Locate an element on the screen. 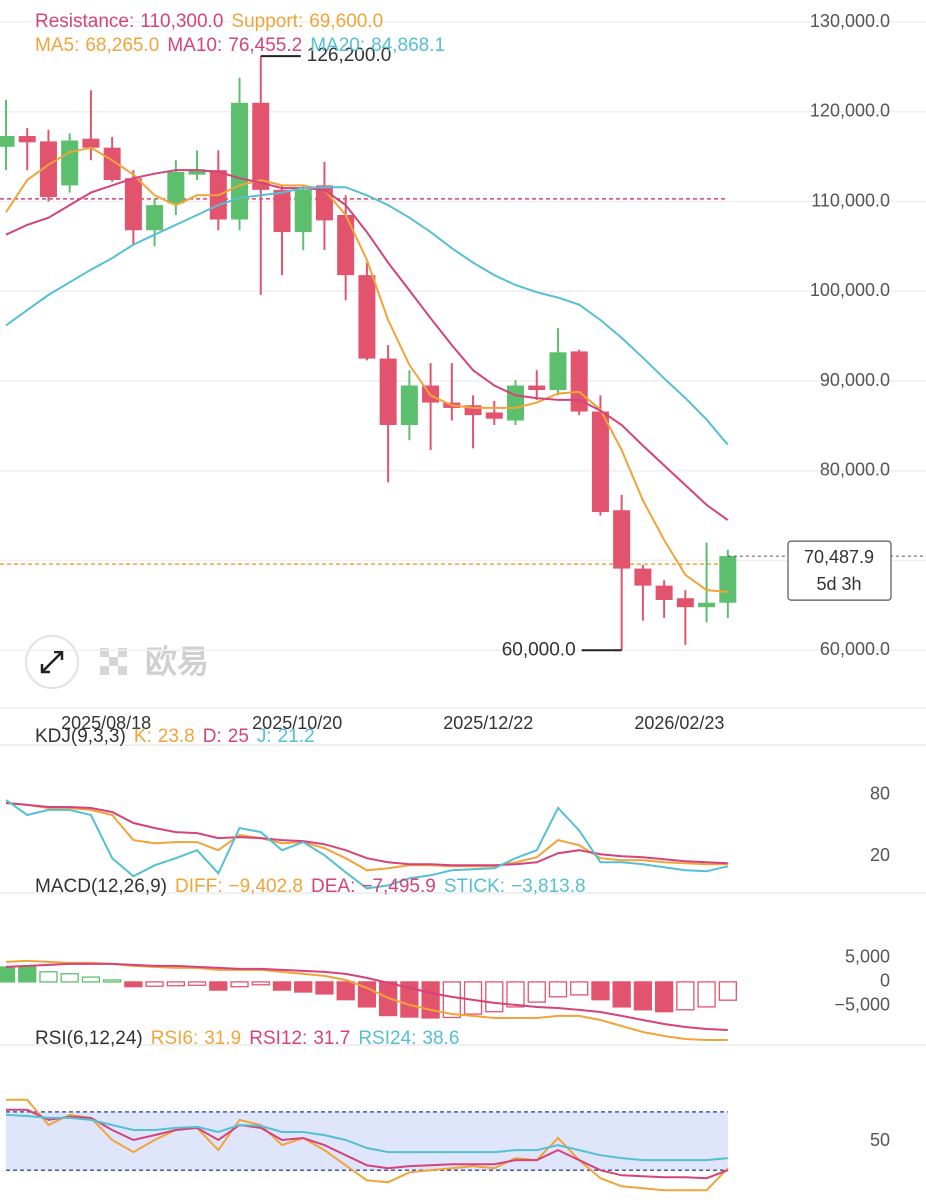  x-tick-label: 2025/08/18 is located at coordinates (106, 723).